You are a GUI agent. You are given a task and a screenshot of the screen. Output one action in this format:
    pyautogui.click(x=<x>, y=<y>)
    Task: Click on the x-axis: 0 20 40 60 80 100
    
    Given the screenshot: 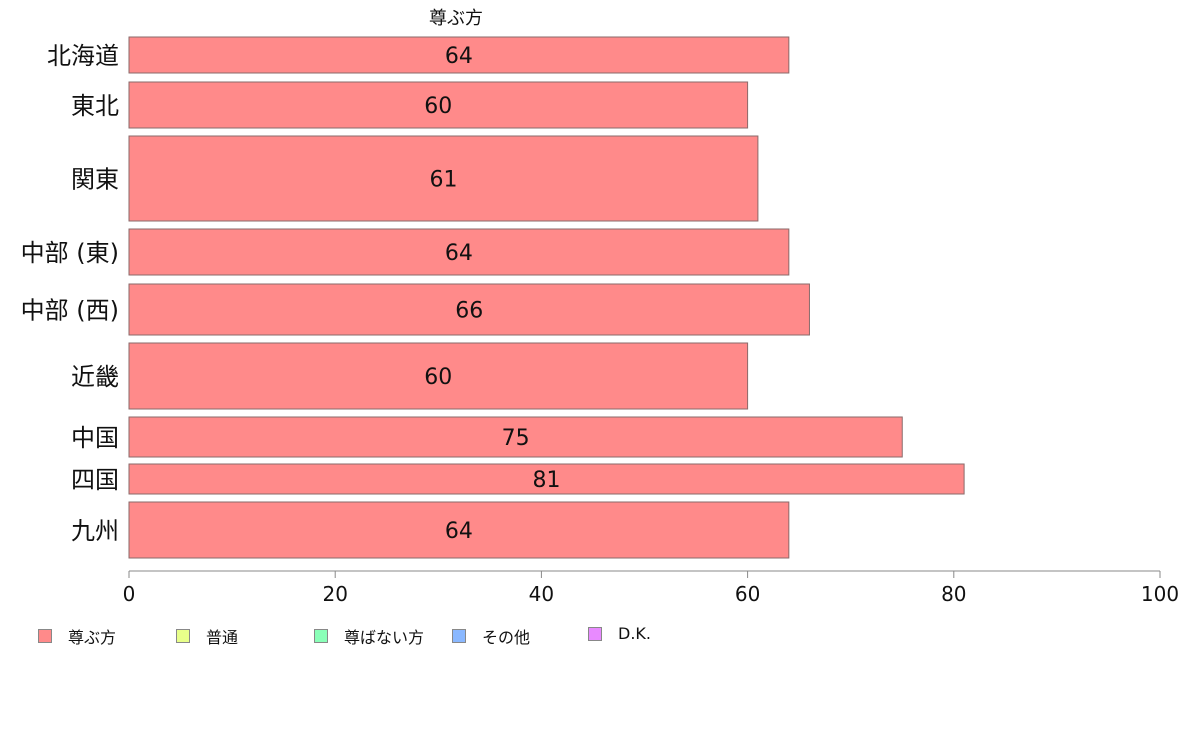 What is the action you would take?
    pyautogui.click(x=651, y=588)
    